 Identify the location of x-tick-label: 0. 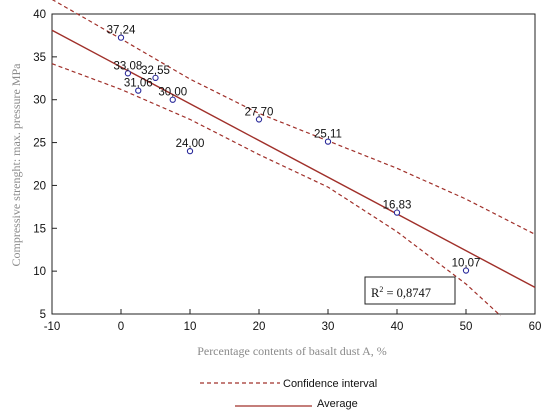
(121, 327).